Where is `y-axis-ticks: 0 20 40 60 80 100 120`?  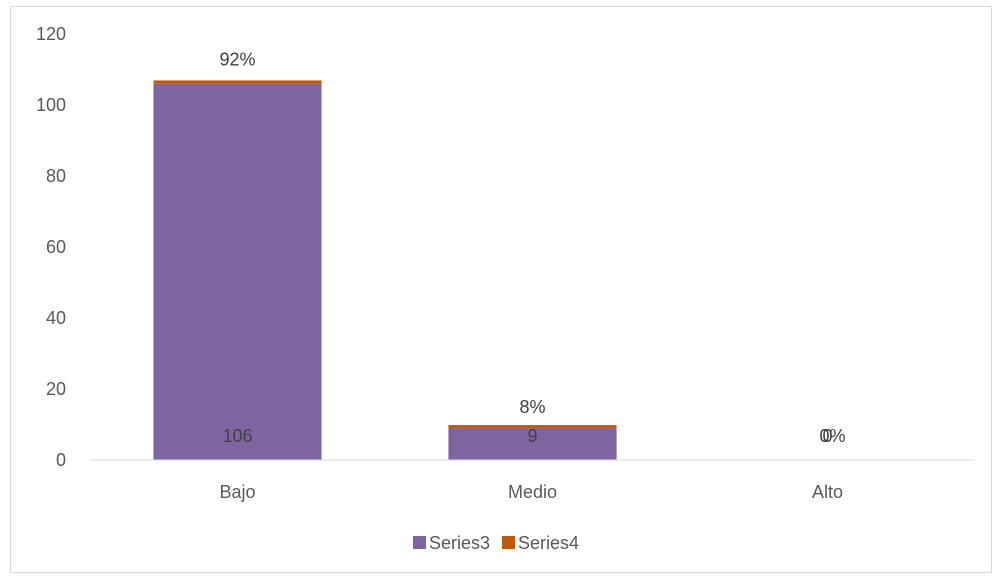 y-axis-ticks: 0 20 40 60 80 100 120 is located at coordinates (51, 247).